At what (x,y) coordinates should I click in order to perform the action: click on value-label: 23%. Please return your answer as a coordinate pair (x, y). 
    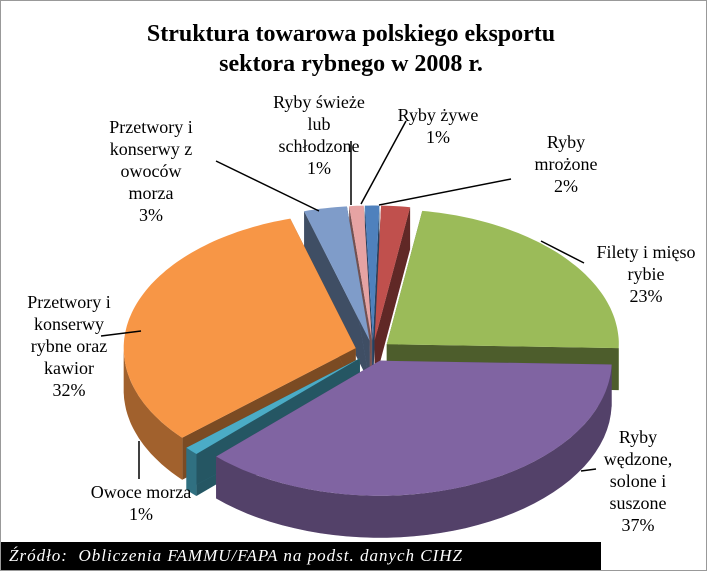
    Looking at the image, I should click on (646, 296).